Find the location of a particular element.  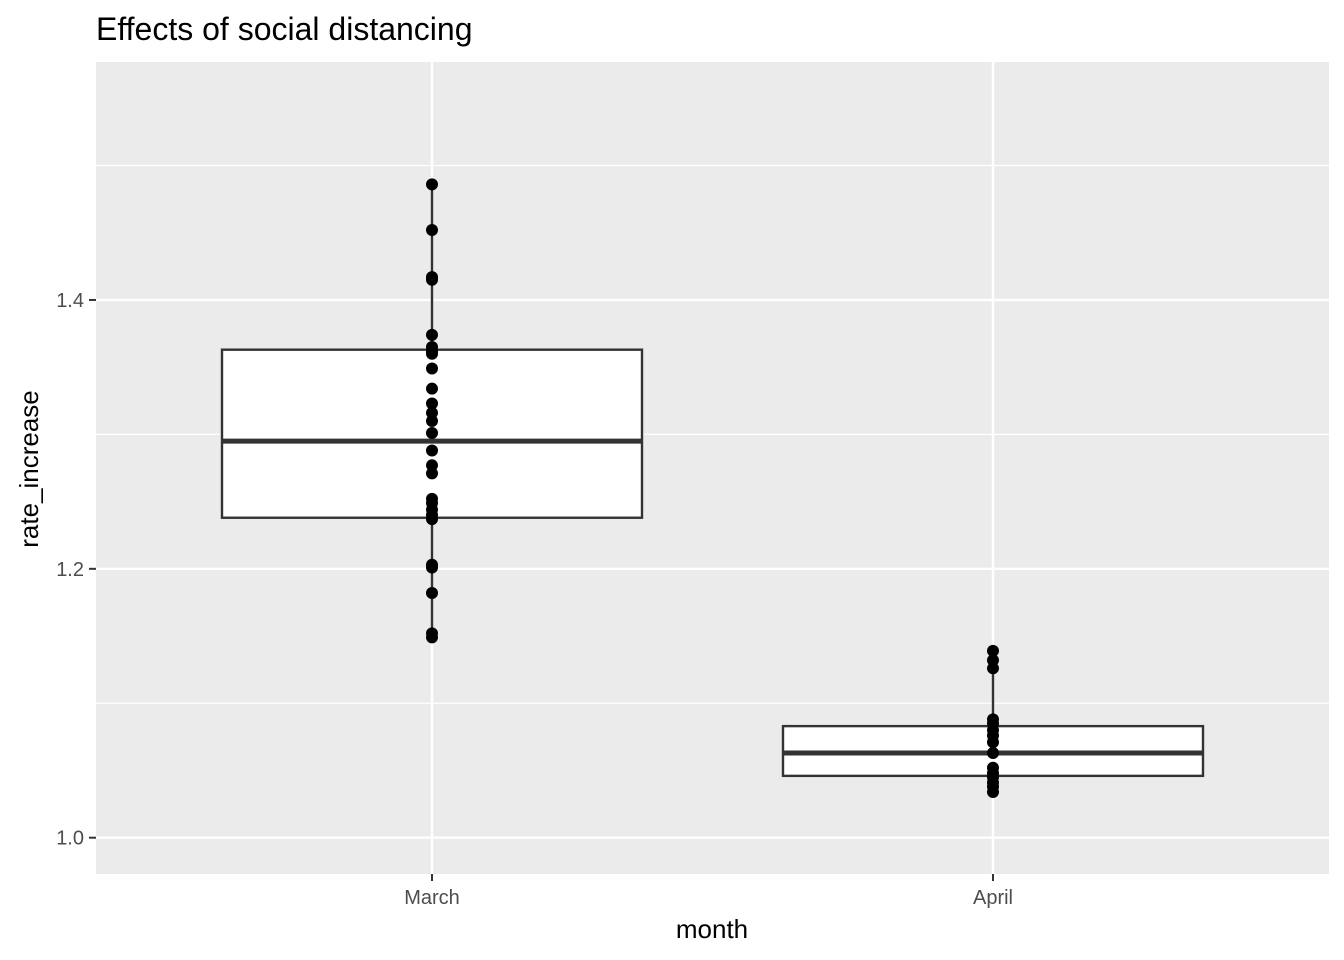

chart-title: Effects of social distancing is located at coordinates (284, 29).